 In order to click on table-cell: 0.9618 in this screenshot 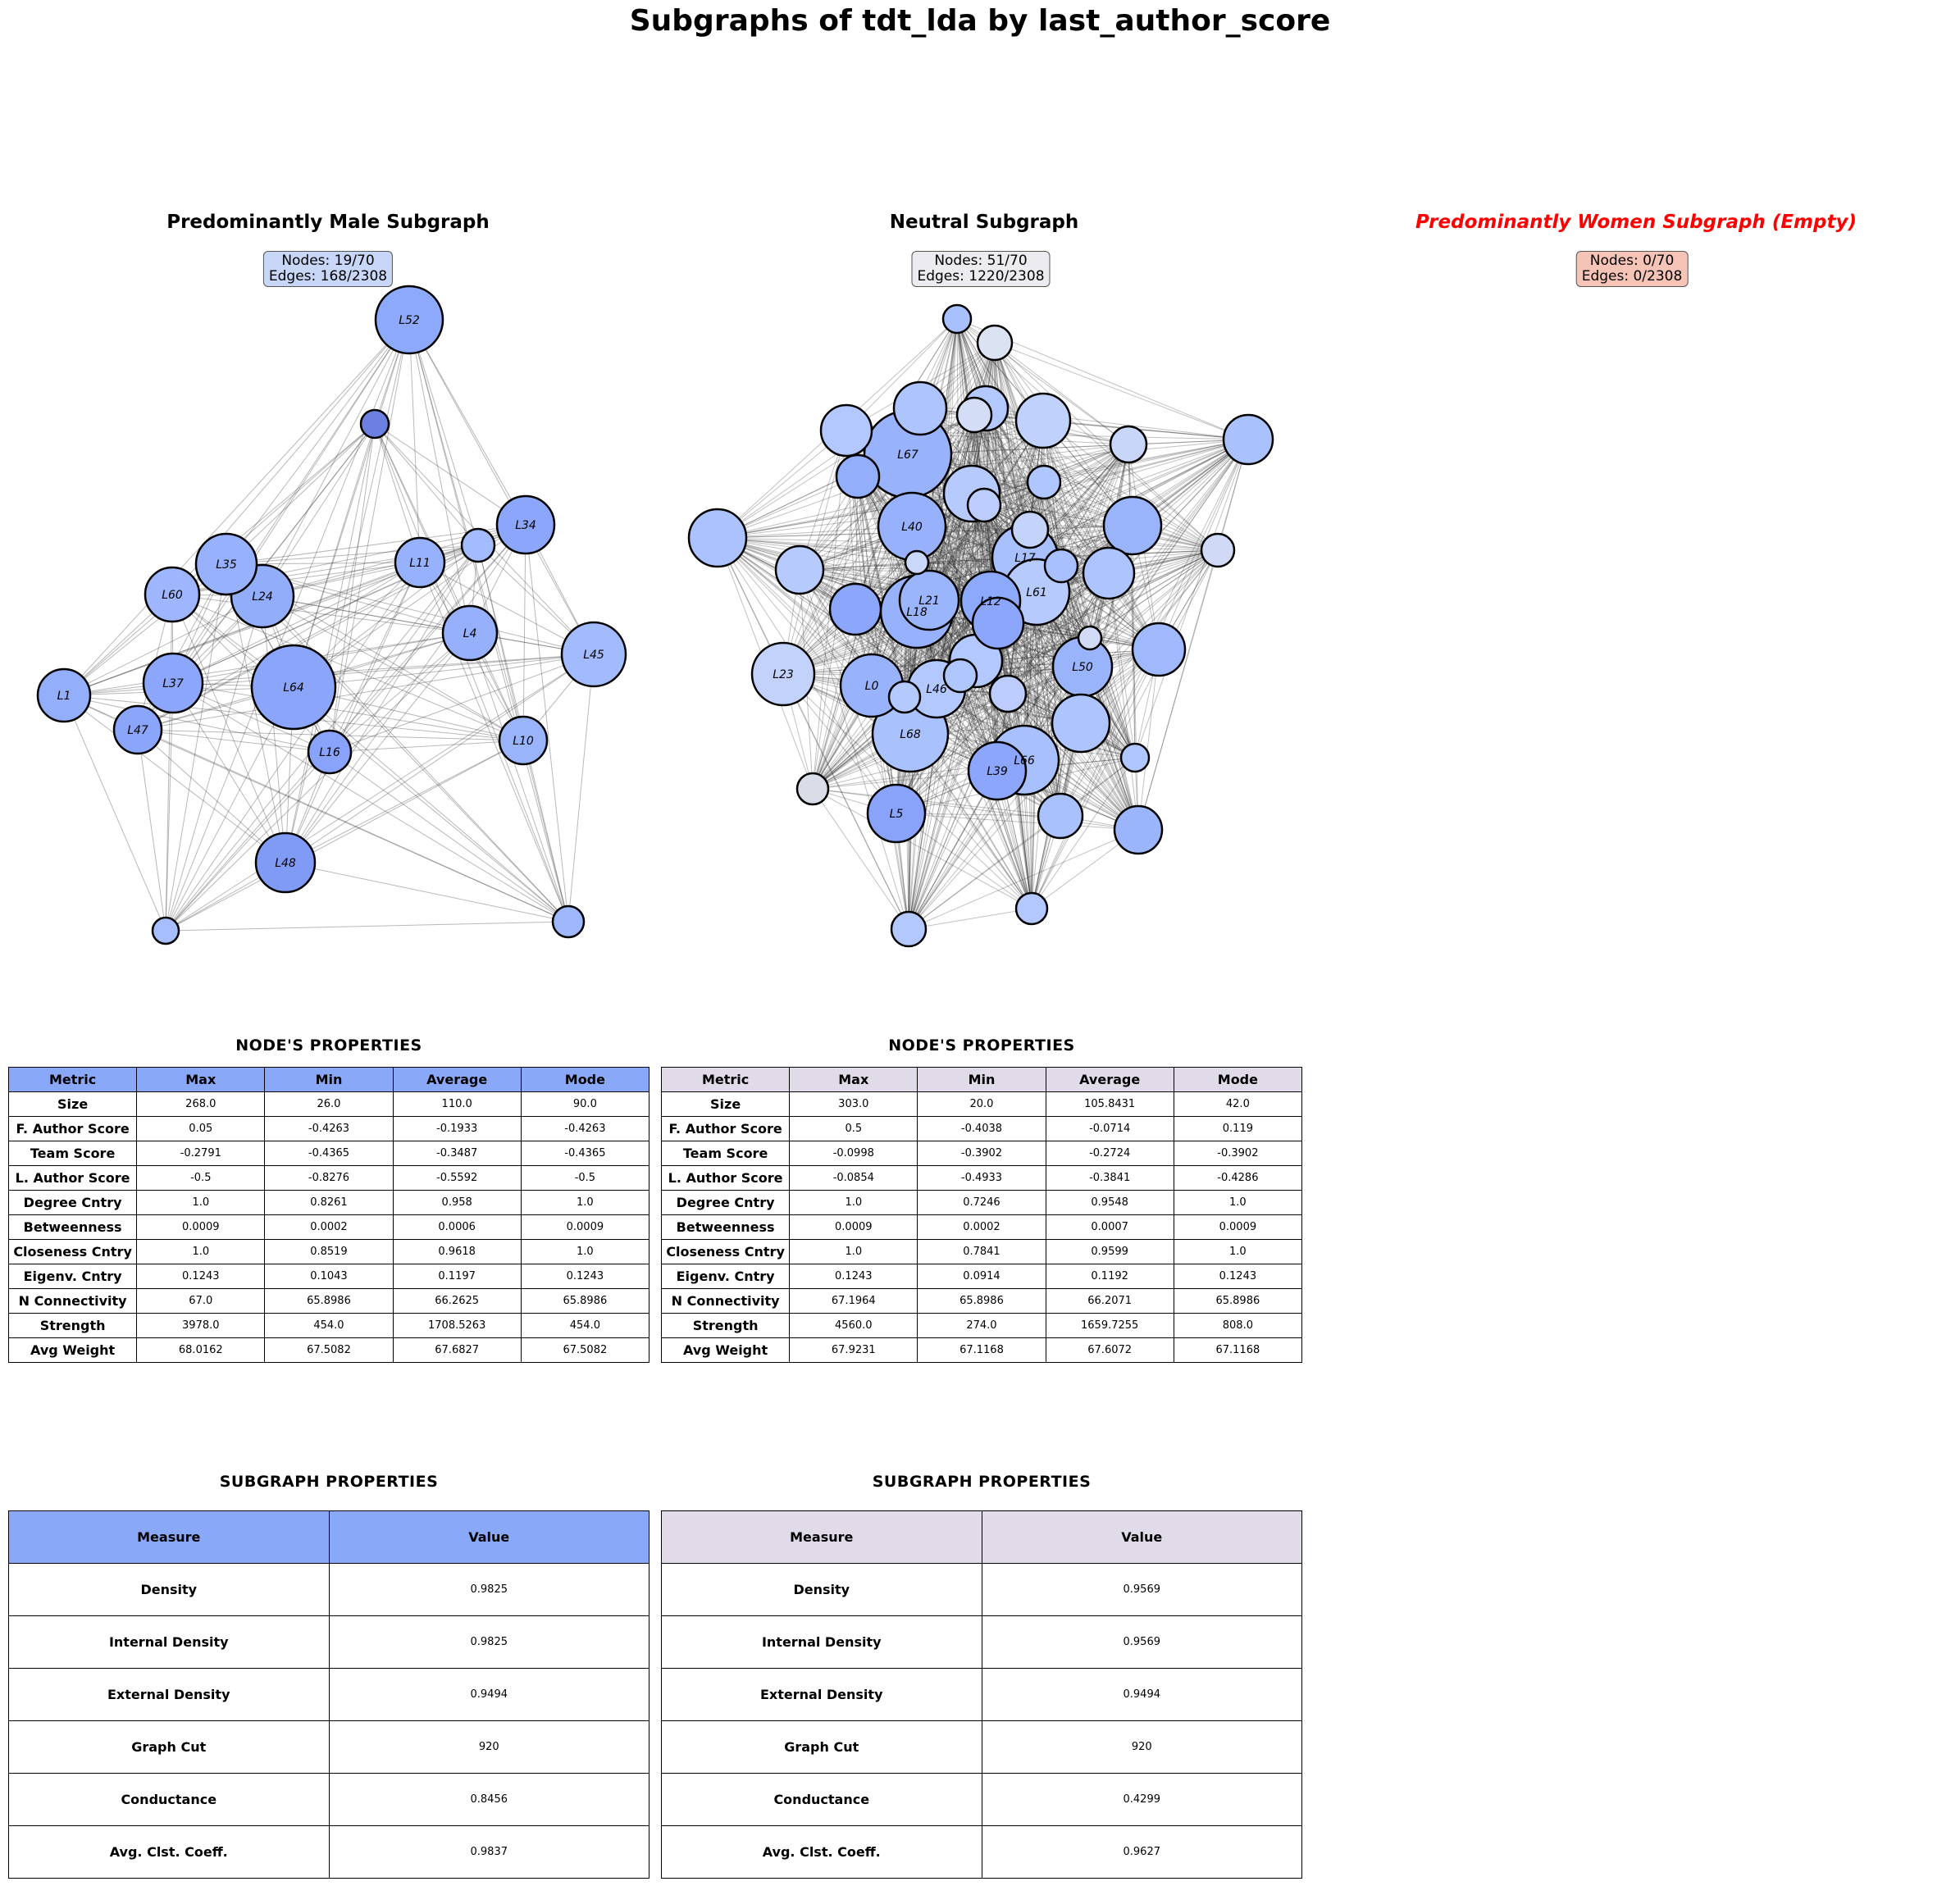, I will do `click(457, 1251)`.